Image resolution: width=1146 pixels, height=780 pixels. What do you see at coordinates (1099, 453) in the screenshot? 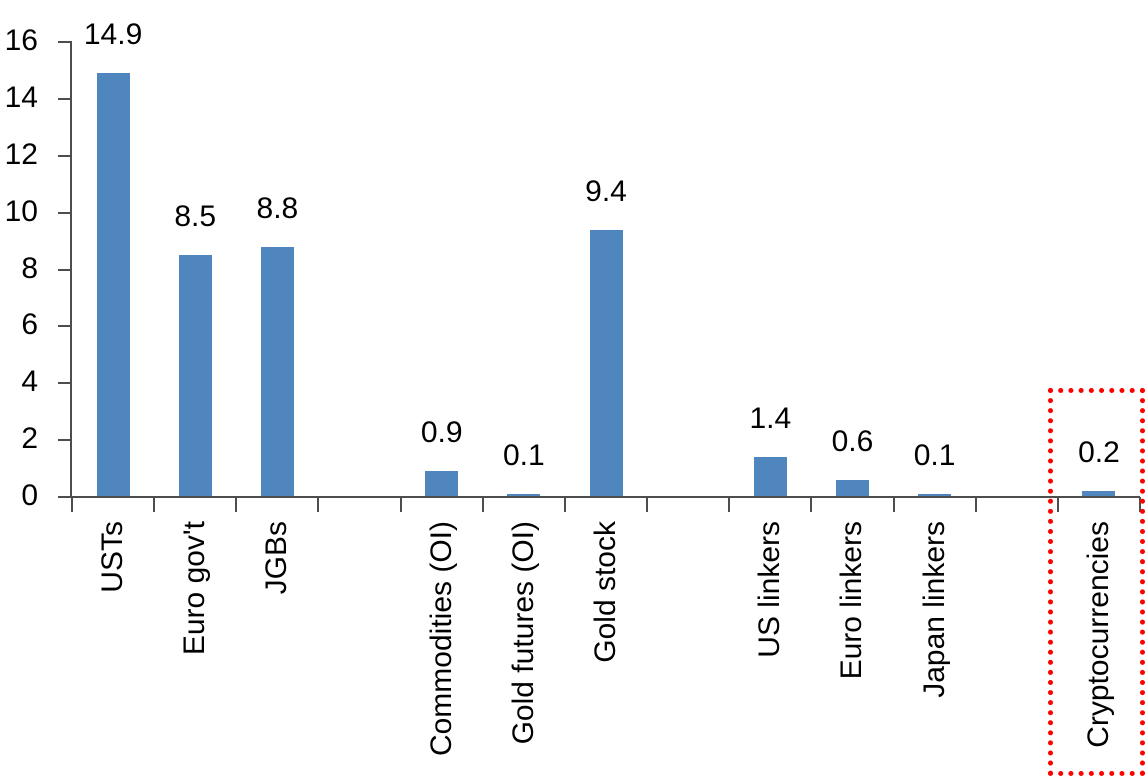
I see `bar-value-label: 0.2` at bounding box center [1099, 453].